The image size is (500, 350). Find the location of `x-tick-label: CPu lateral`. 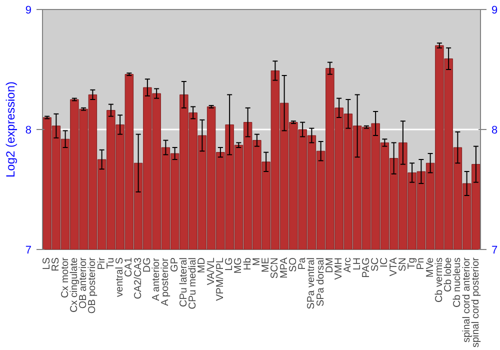

x-tick-label: CPu lateral is located at coordinates (184, 282).